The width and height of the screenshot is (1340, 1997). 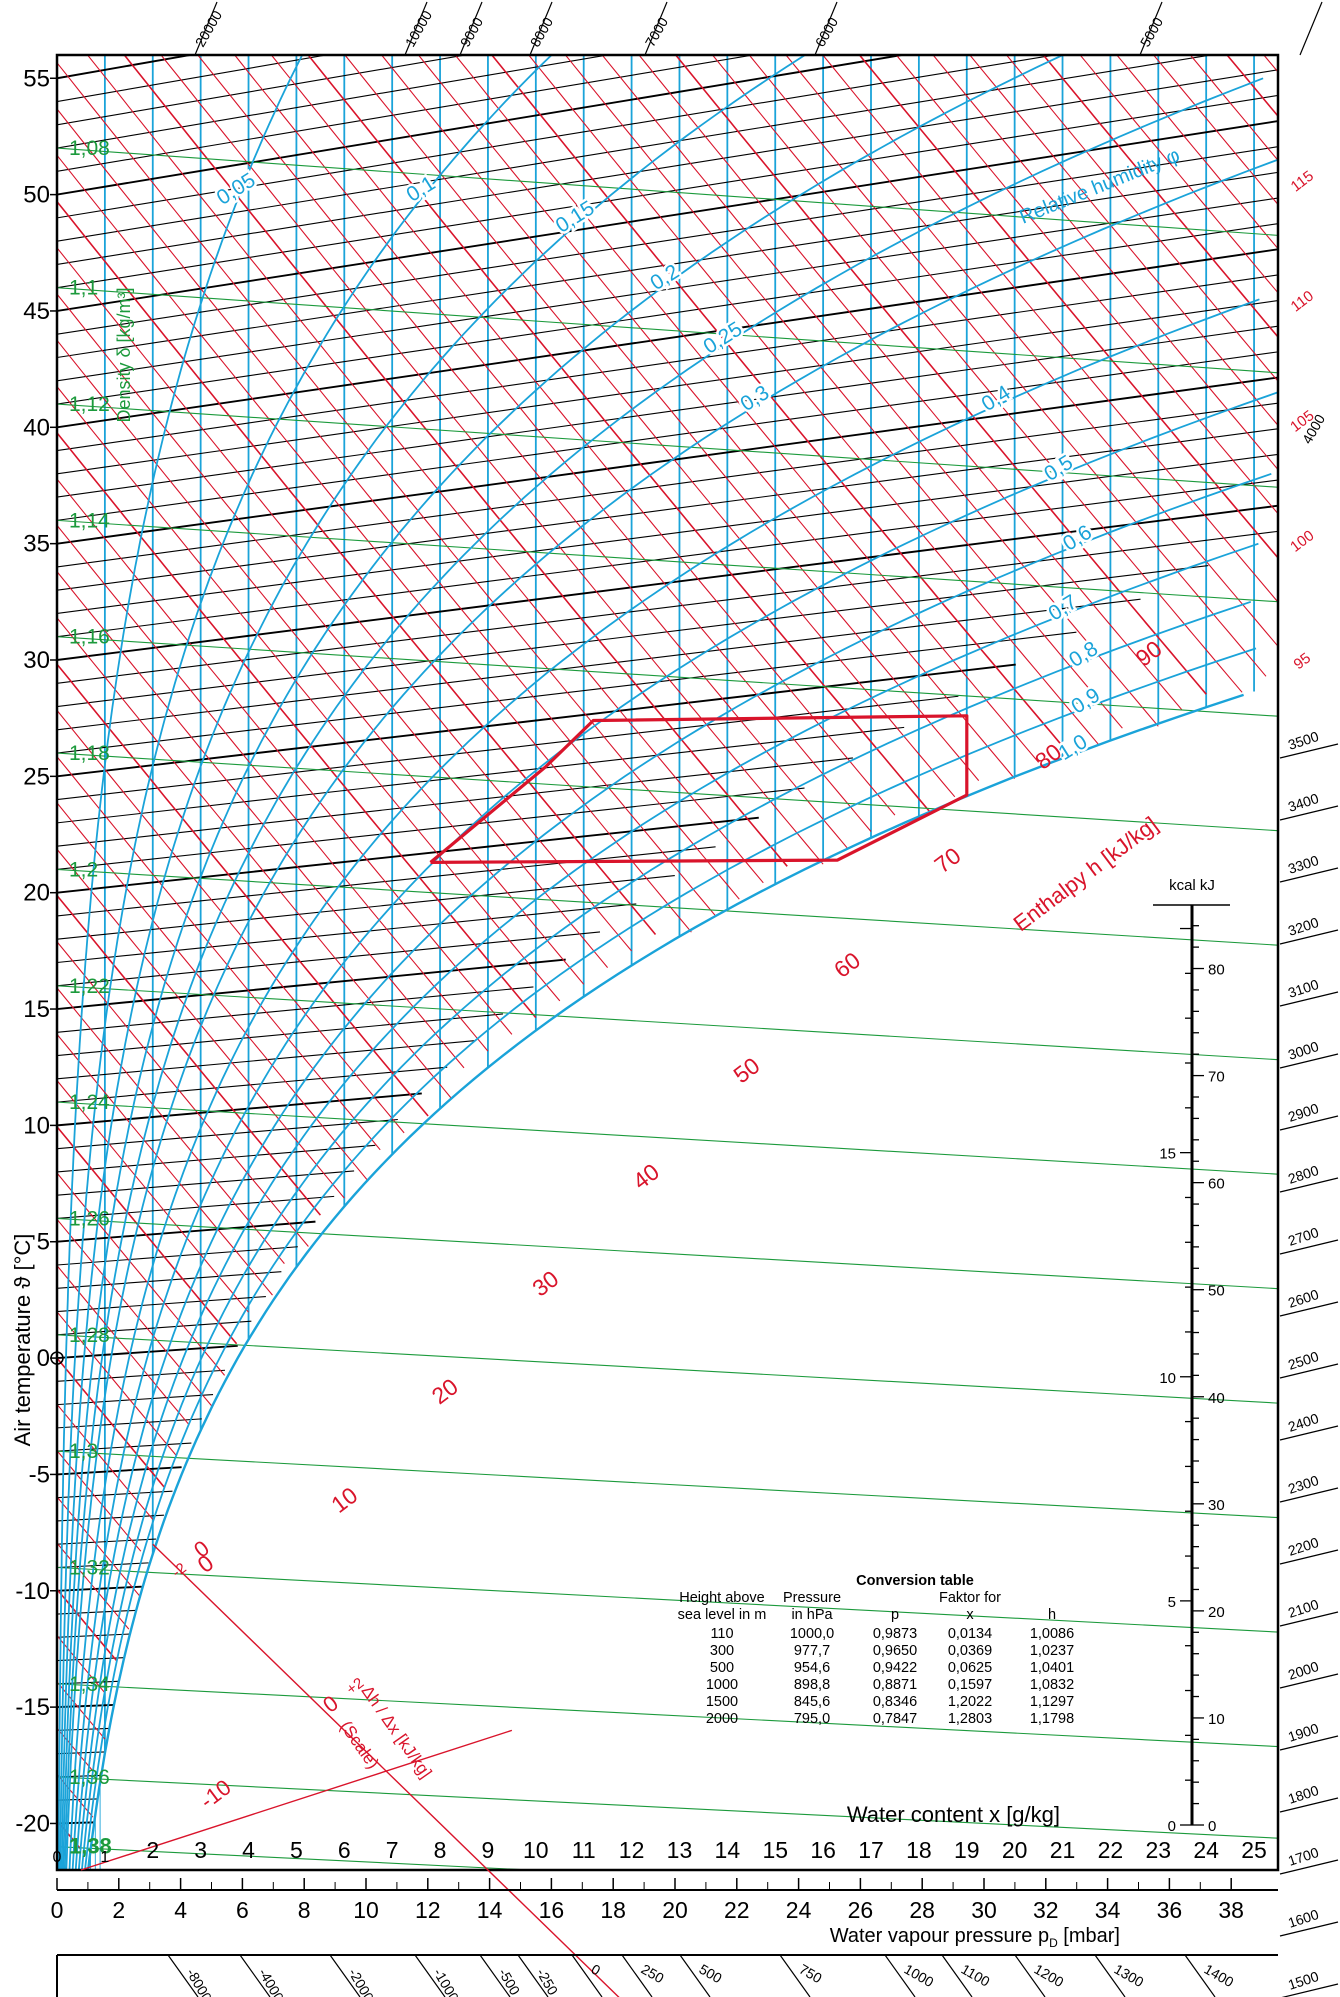 What do you see at coordinates (242, 1910) in the screenshot?
I see `pd-tick-label: 6` at bounding box center [242, 1910].